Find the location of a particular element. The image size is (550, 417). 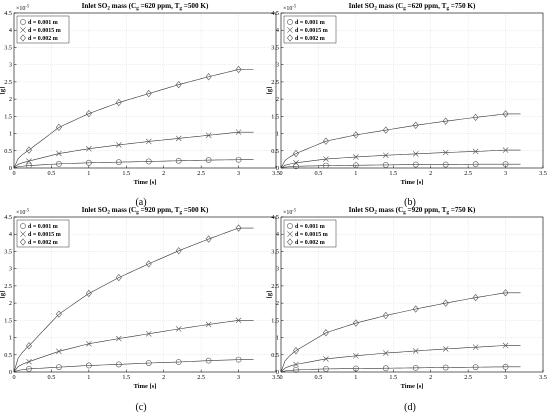

title-part: =620 ppm, T is located at coordinates (426, 6).